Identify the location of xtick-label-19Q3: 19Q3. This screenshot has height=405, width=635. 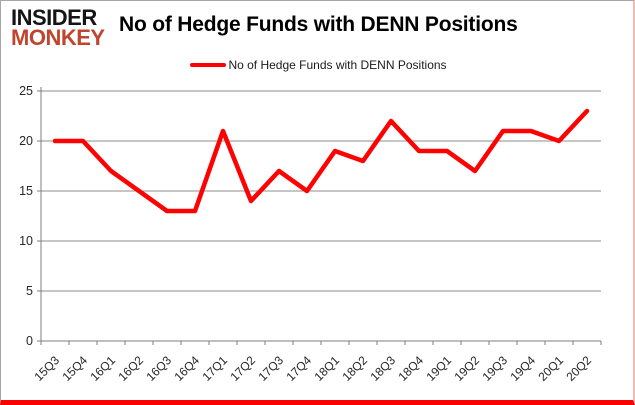
(494, 368).